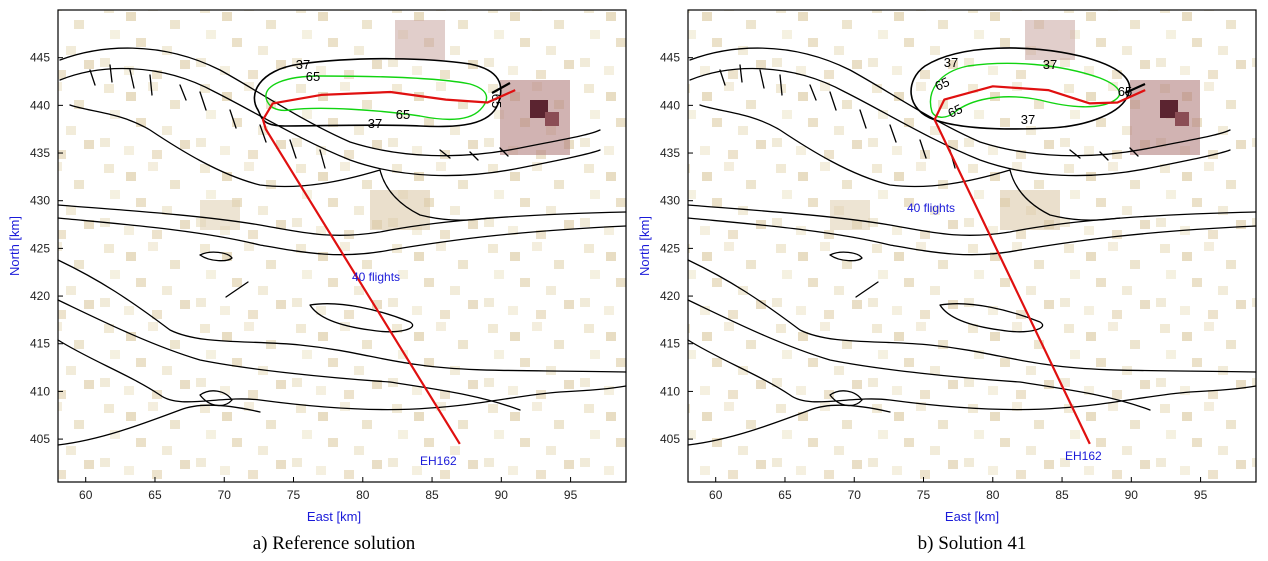 This screenshot has height=561, width=1268. I want to click on contour-label-37-top: 37, so click(303, 64).